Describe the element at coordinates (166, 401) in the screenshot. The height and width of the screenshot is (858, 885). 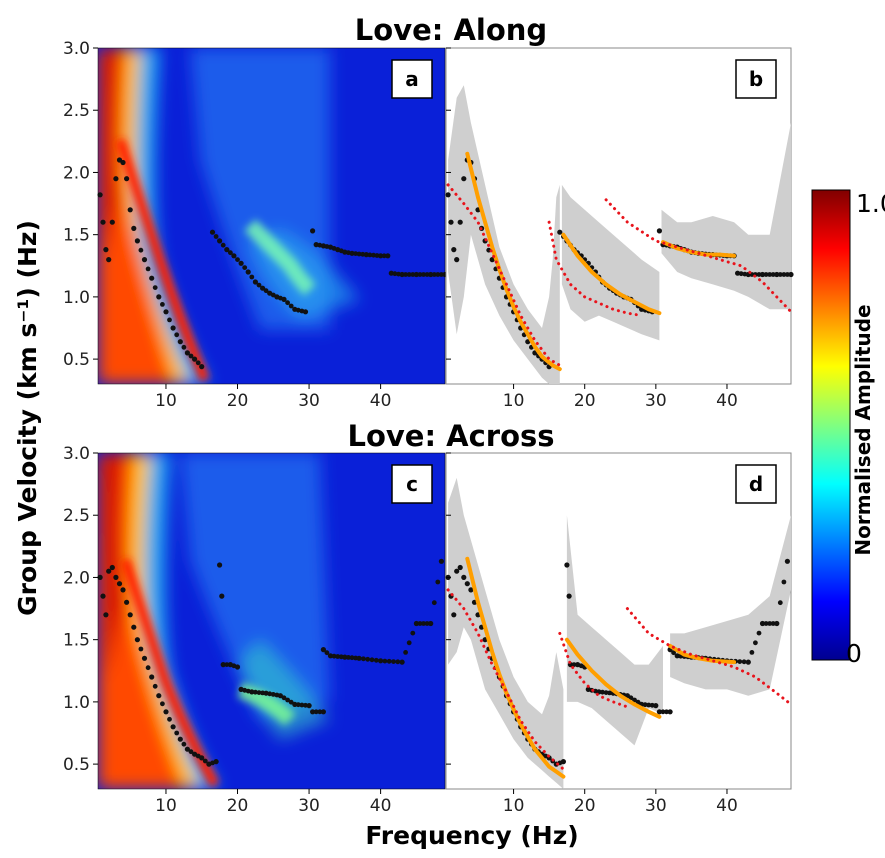
I see `x-tick-label: 10` at that location.